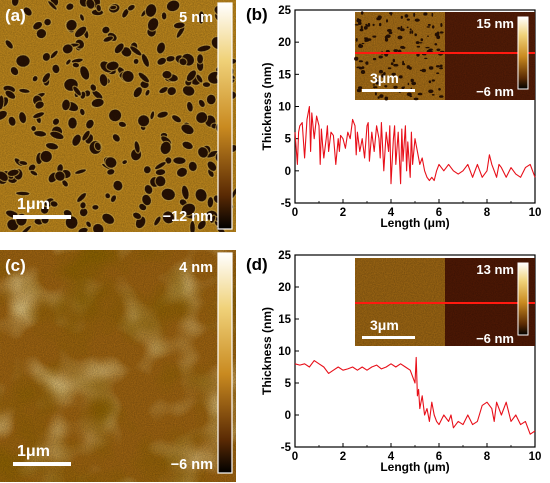 The width and height of the screenshot is (550, 483). Describe the element at coordinates (388, 337) in the screenshot. I see `panel-d-inset-scalebar` at that location.